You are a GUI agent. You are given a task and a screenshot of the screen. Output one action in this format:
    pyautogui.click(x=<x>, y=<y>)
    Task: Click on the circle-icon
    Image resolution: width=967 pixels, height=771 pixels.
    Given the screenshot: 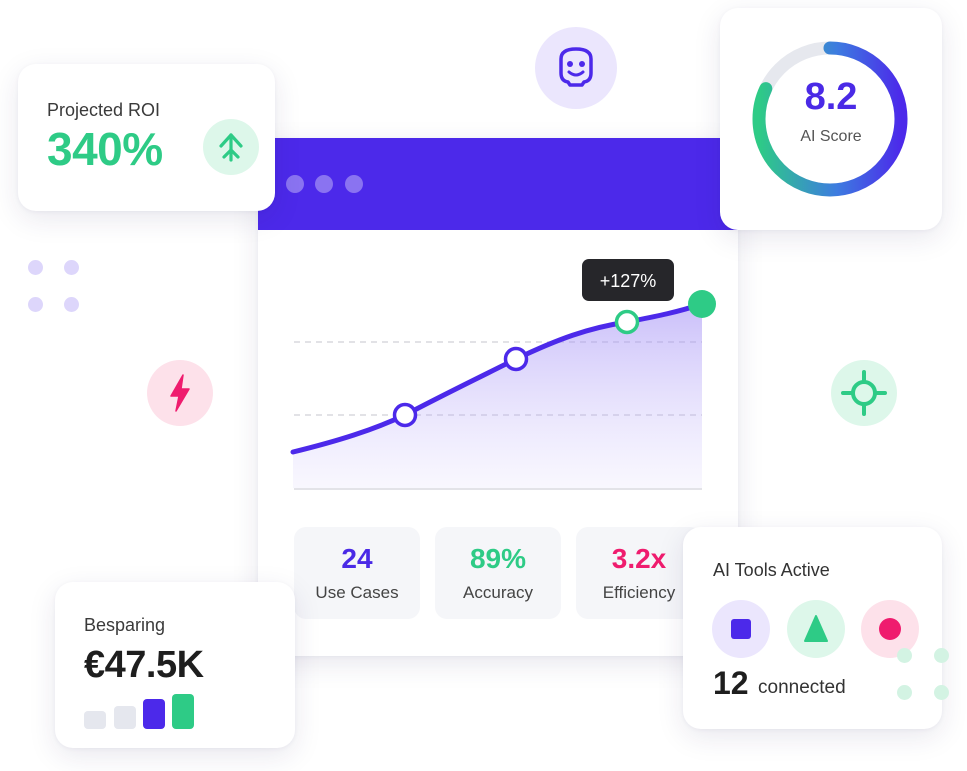 What is the action you would take?
    pyautogui.click(x=890, y=629)
    